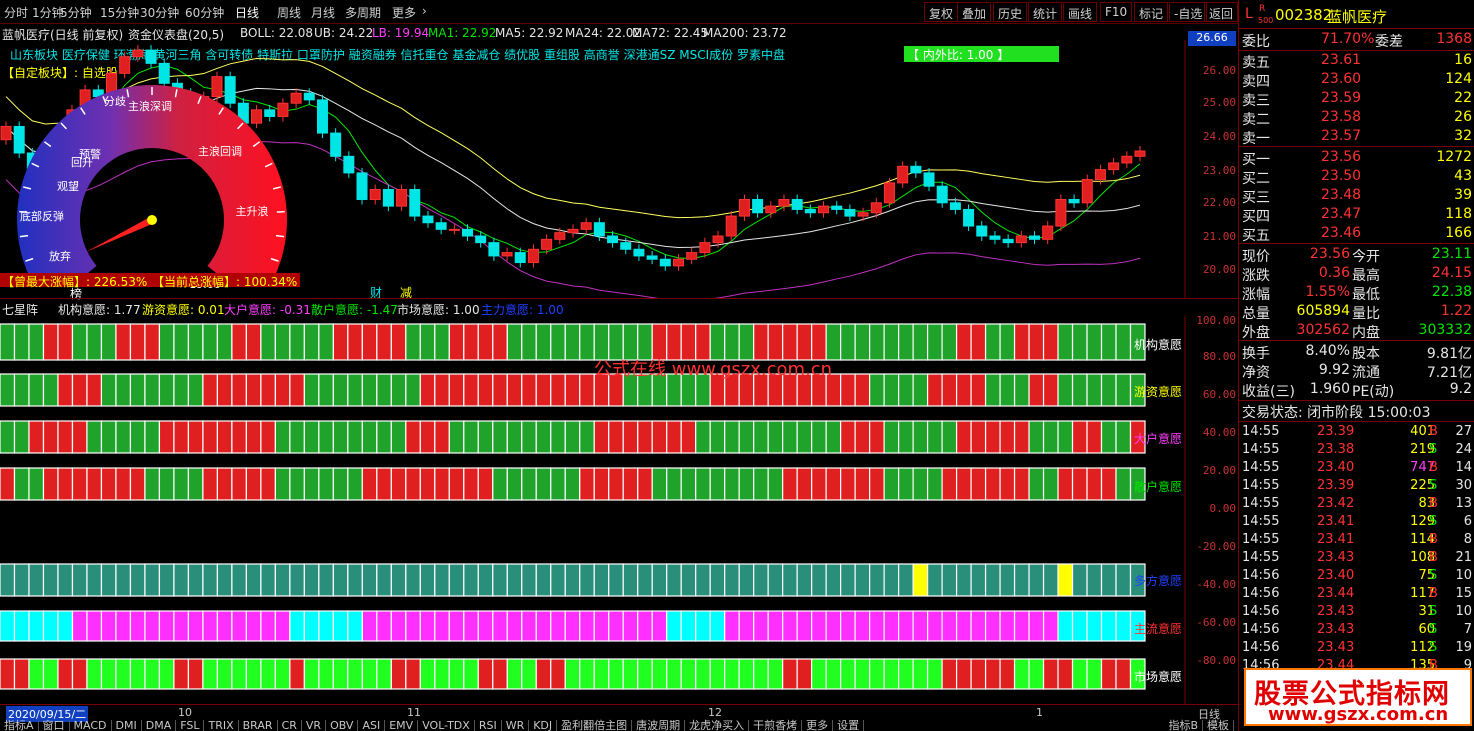 Image resolution: width=1474 pixels, height=731 pixels. I want to click on indicator-tab: 指标A, so click(19, 725).